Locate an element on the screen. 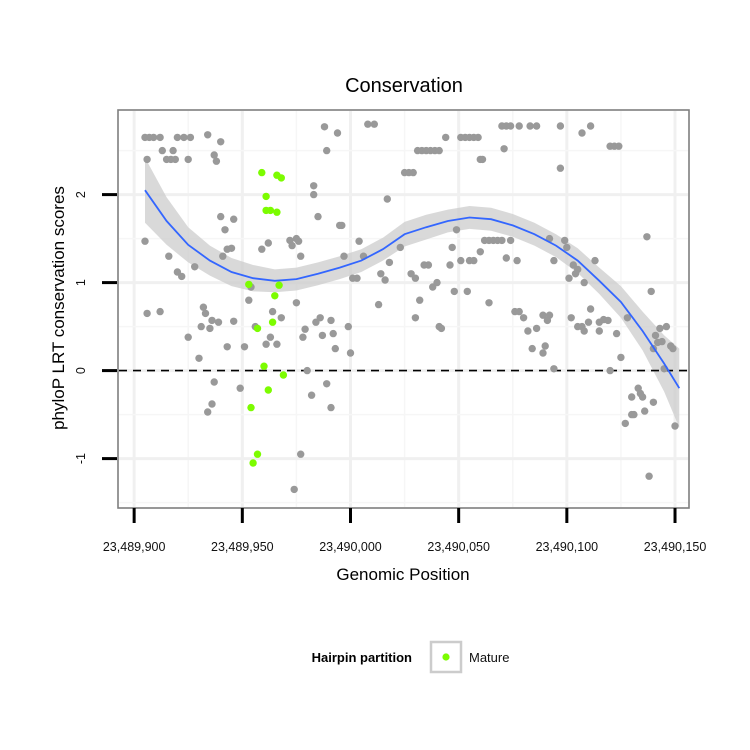  chart-title: Conservation is located at coordinates (404, 86).